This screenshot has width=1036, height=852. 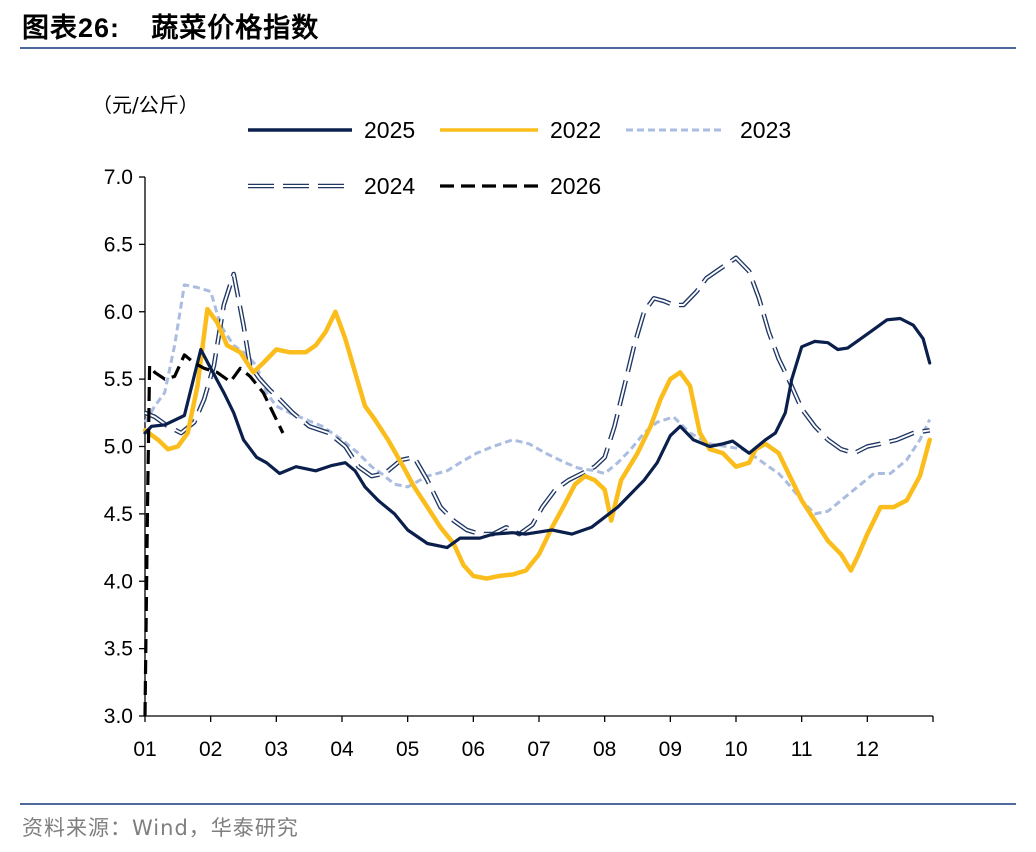 What do you see at coordinates (518, 48) in the screenshot?
I see `top-rule` at bounding box center [518, 48].